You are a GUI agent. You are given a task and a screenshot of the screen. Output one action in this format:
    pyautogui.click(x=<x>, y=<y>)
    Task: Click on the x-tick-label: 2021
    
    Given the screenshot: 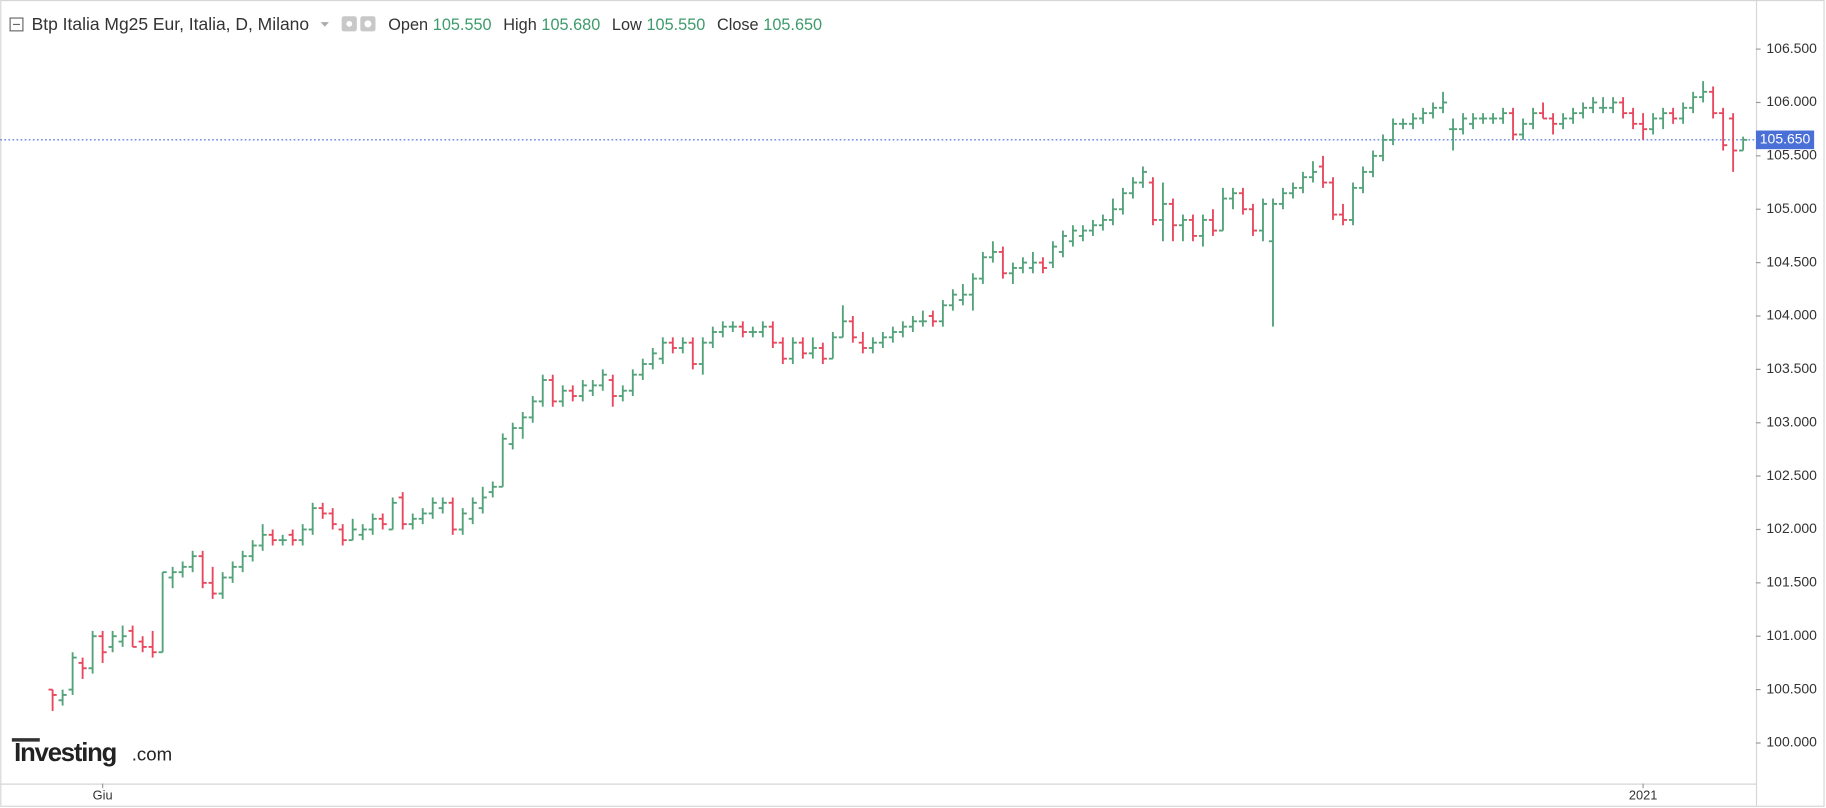 What is the action you would take?
    pyautogui.click(x=1643, y=795)
    